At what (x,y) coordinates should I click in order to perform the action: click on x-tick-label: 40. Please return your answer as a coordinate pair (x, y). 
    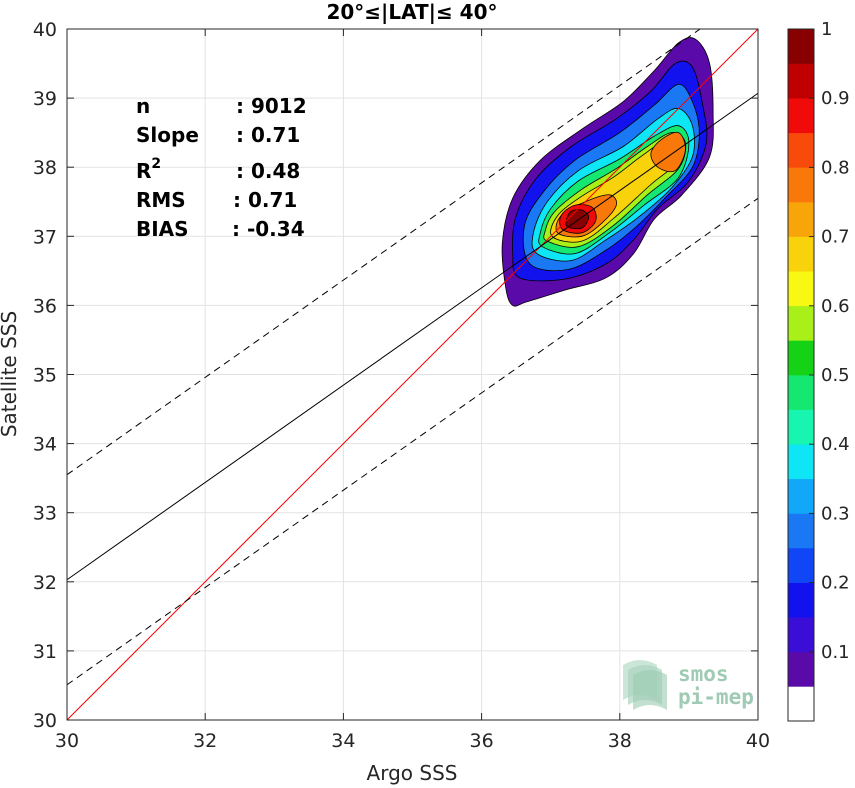
    Looking at the image, I should click on (758, 741).